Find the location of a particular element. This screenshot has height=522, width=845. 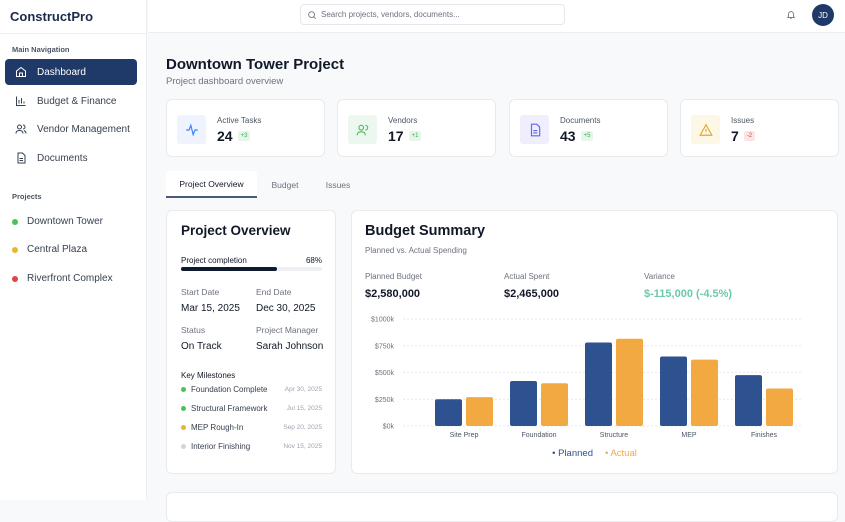

divider is located at coordinates (73, 33).